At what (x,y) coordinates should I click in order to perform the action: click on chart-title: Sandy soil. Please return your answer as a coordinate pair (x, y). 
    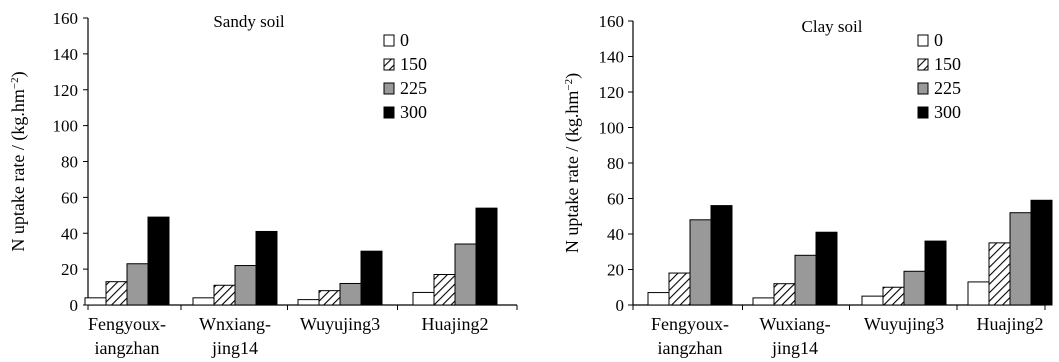
    Looking at the image, I should click on (249, 21).